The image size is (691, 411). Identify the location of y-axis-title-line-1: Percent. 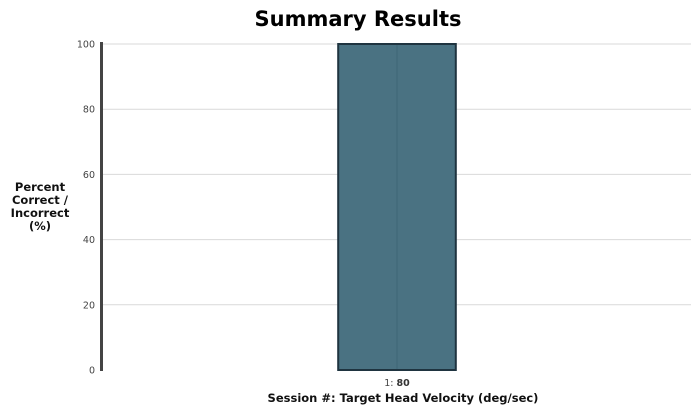
(40, 187).